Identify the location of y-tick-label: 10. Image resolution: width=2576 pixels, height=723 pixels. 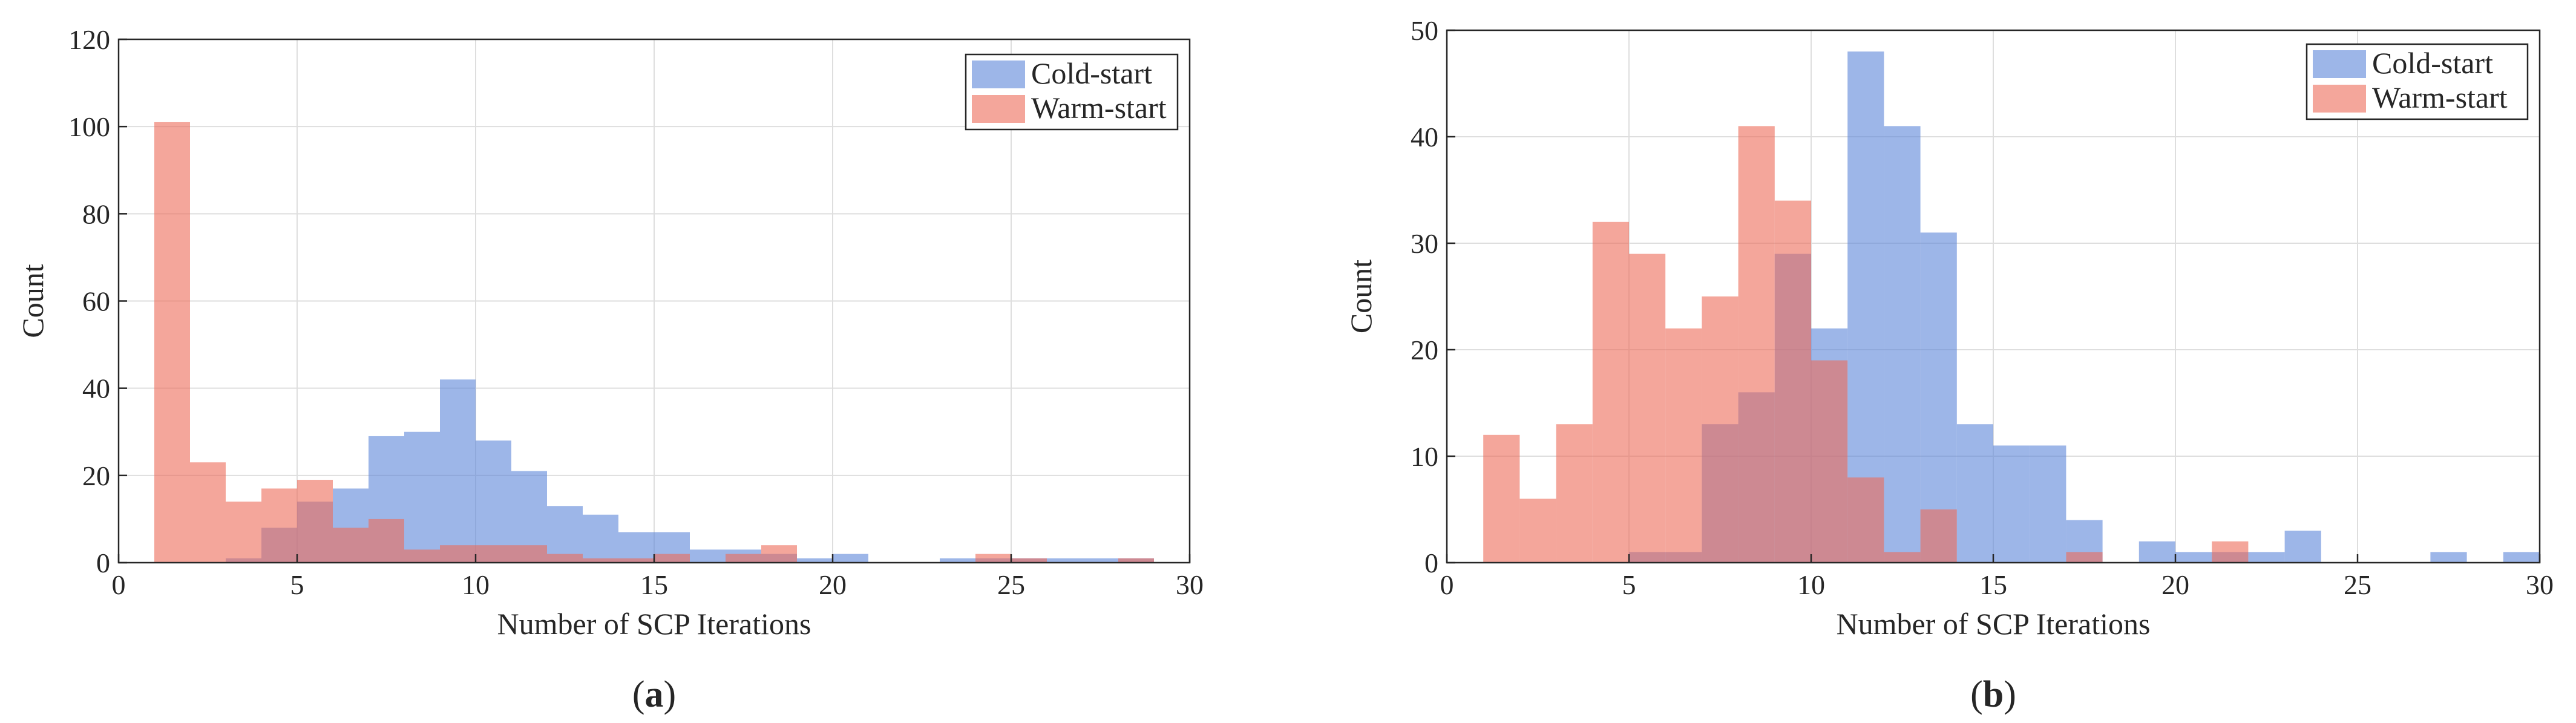
(1424, 456).